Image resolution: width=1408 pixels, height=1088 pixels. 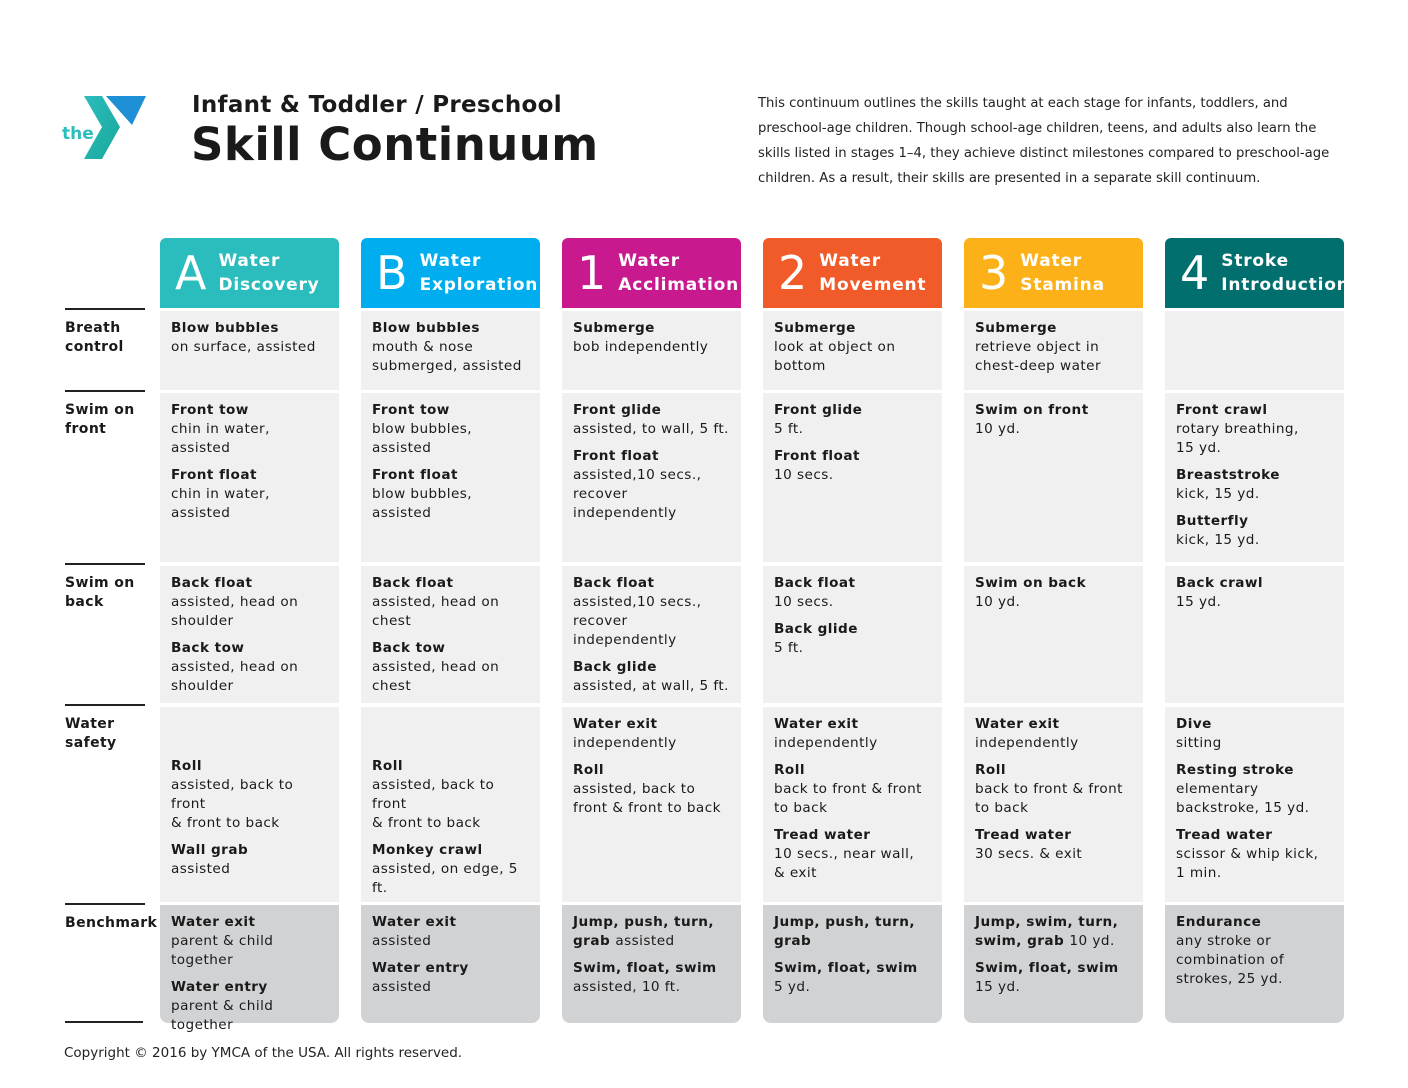 What do you see at coordinates (592, 273) in the screenshot?
I see `stage-letter: 1` at bounding box center [592, 273].